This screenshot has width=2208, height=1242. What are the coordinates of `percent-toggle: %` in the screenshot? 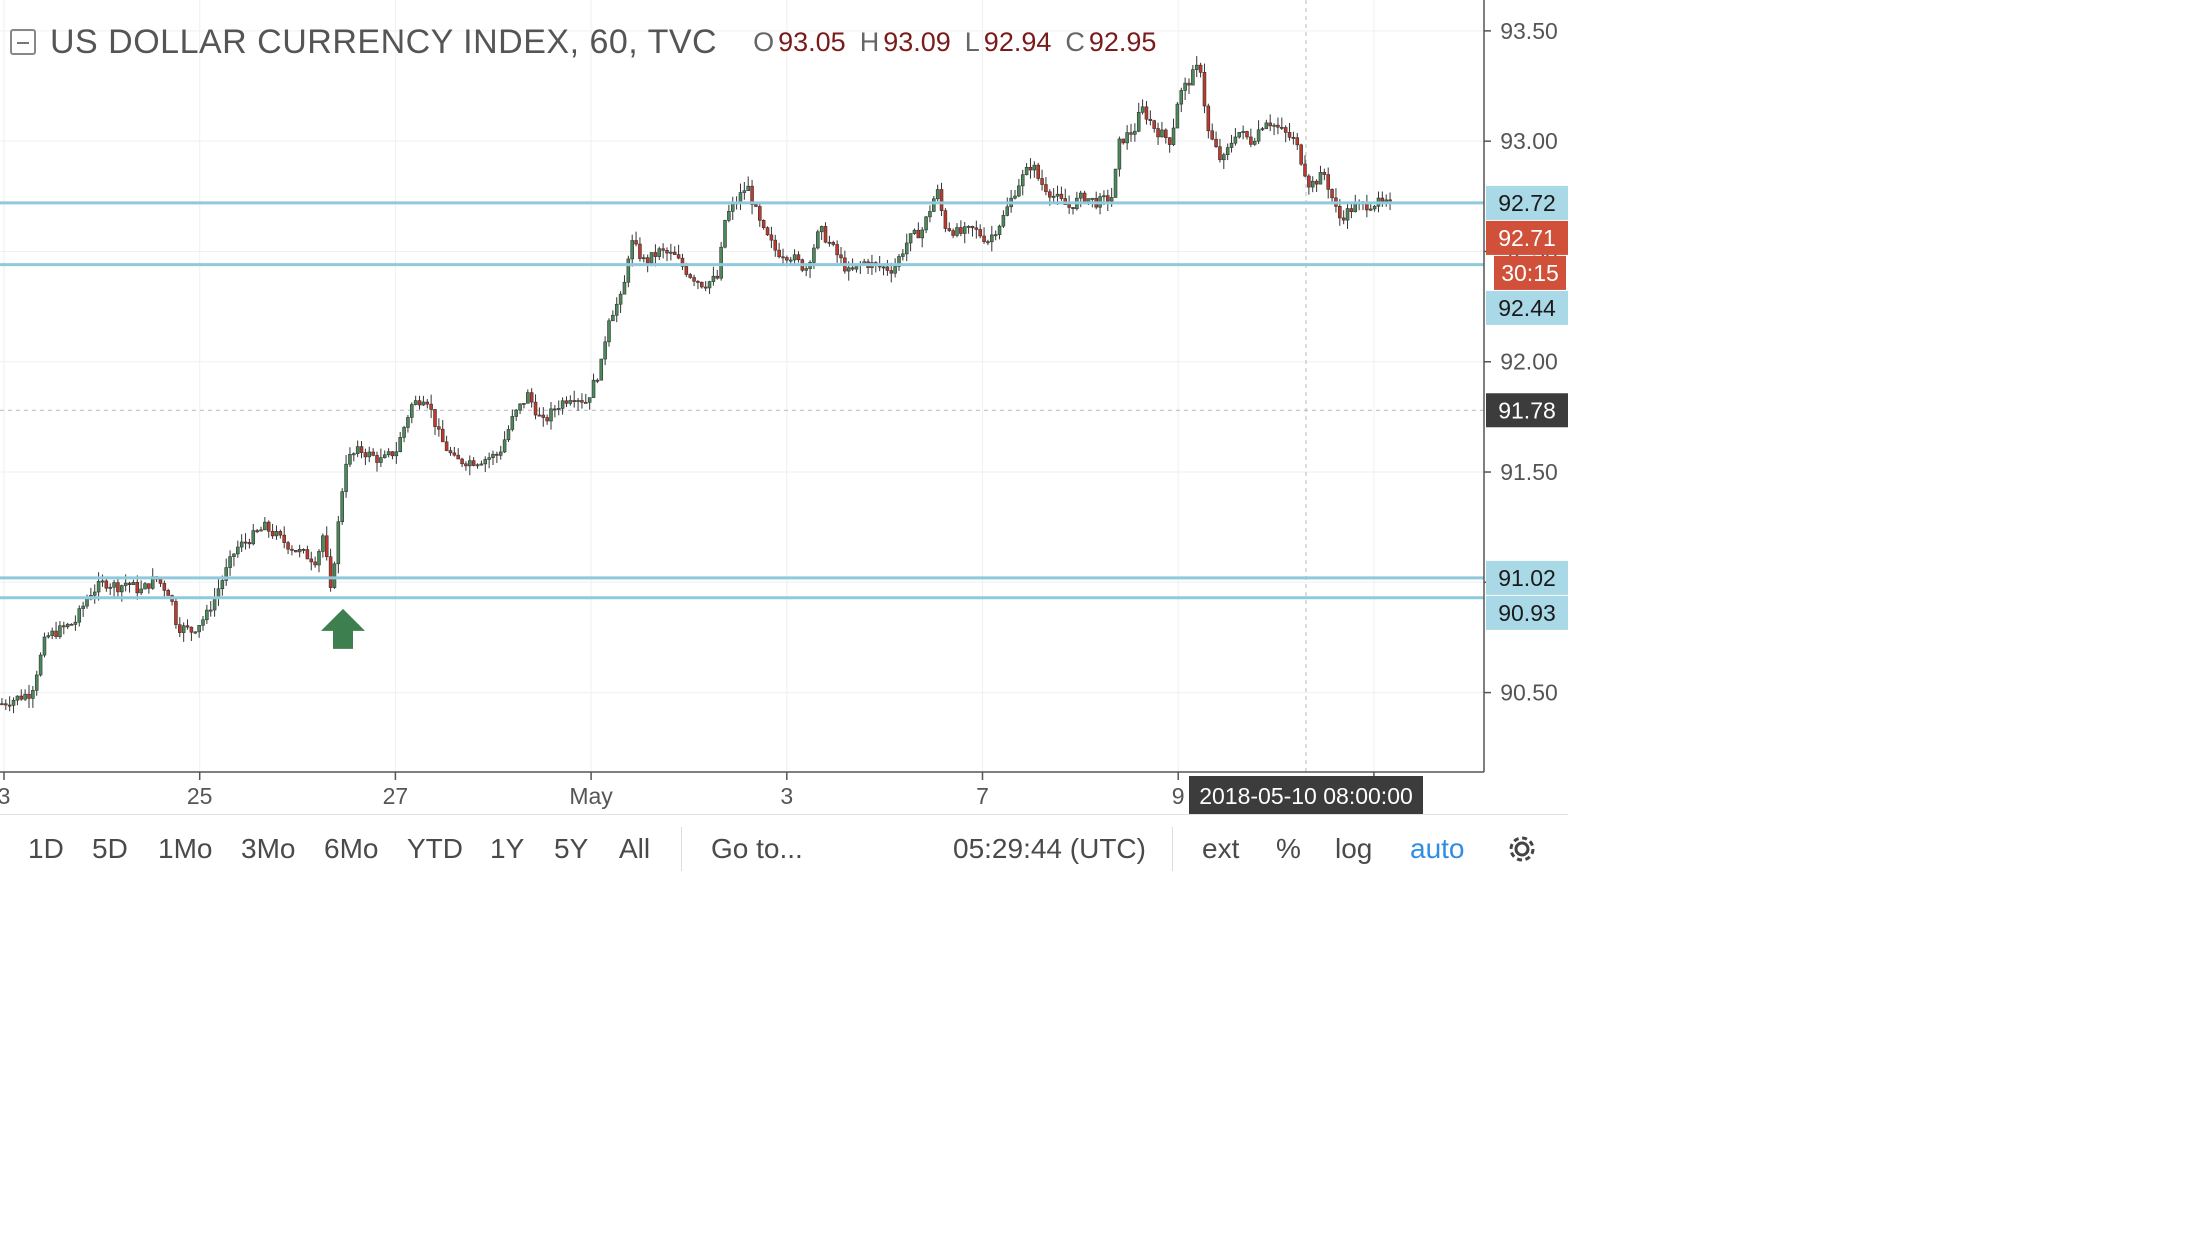 It's located at (1288, 848).